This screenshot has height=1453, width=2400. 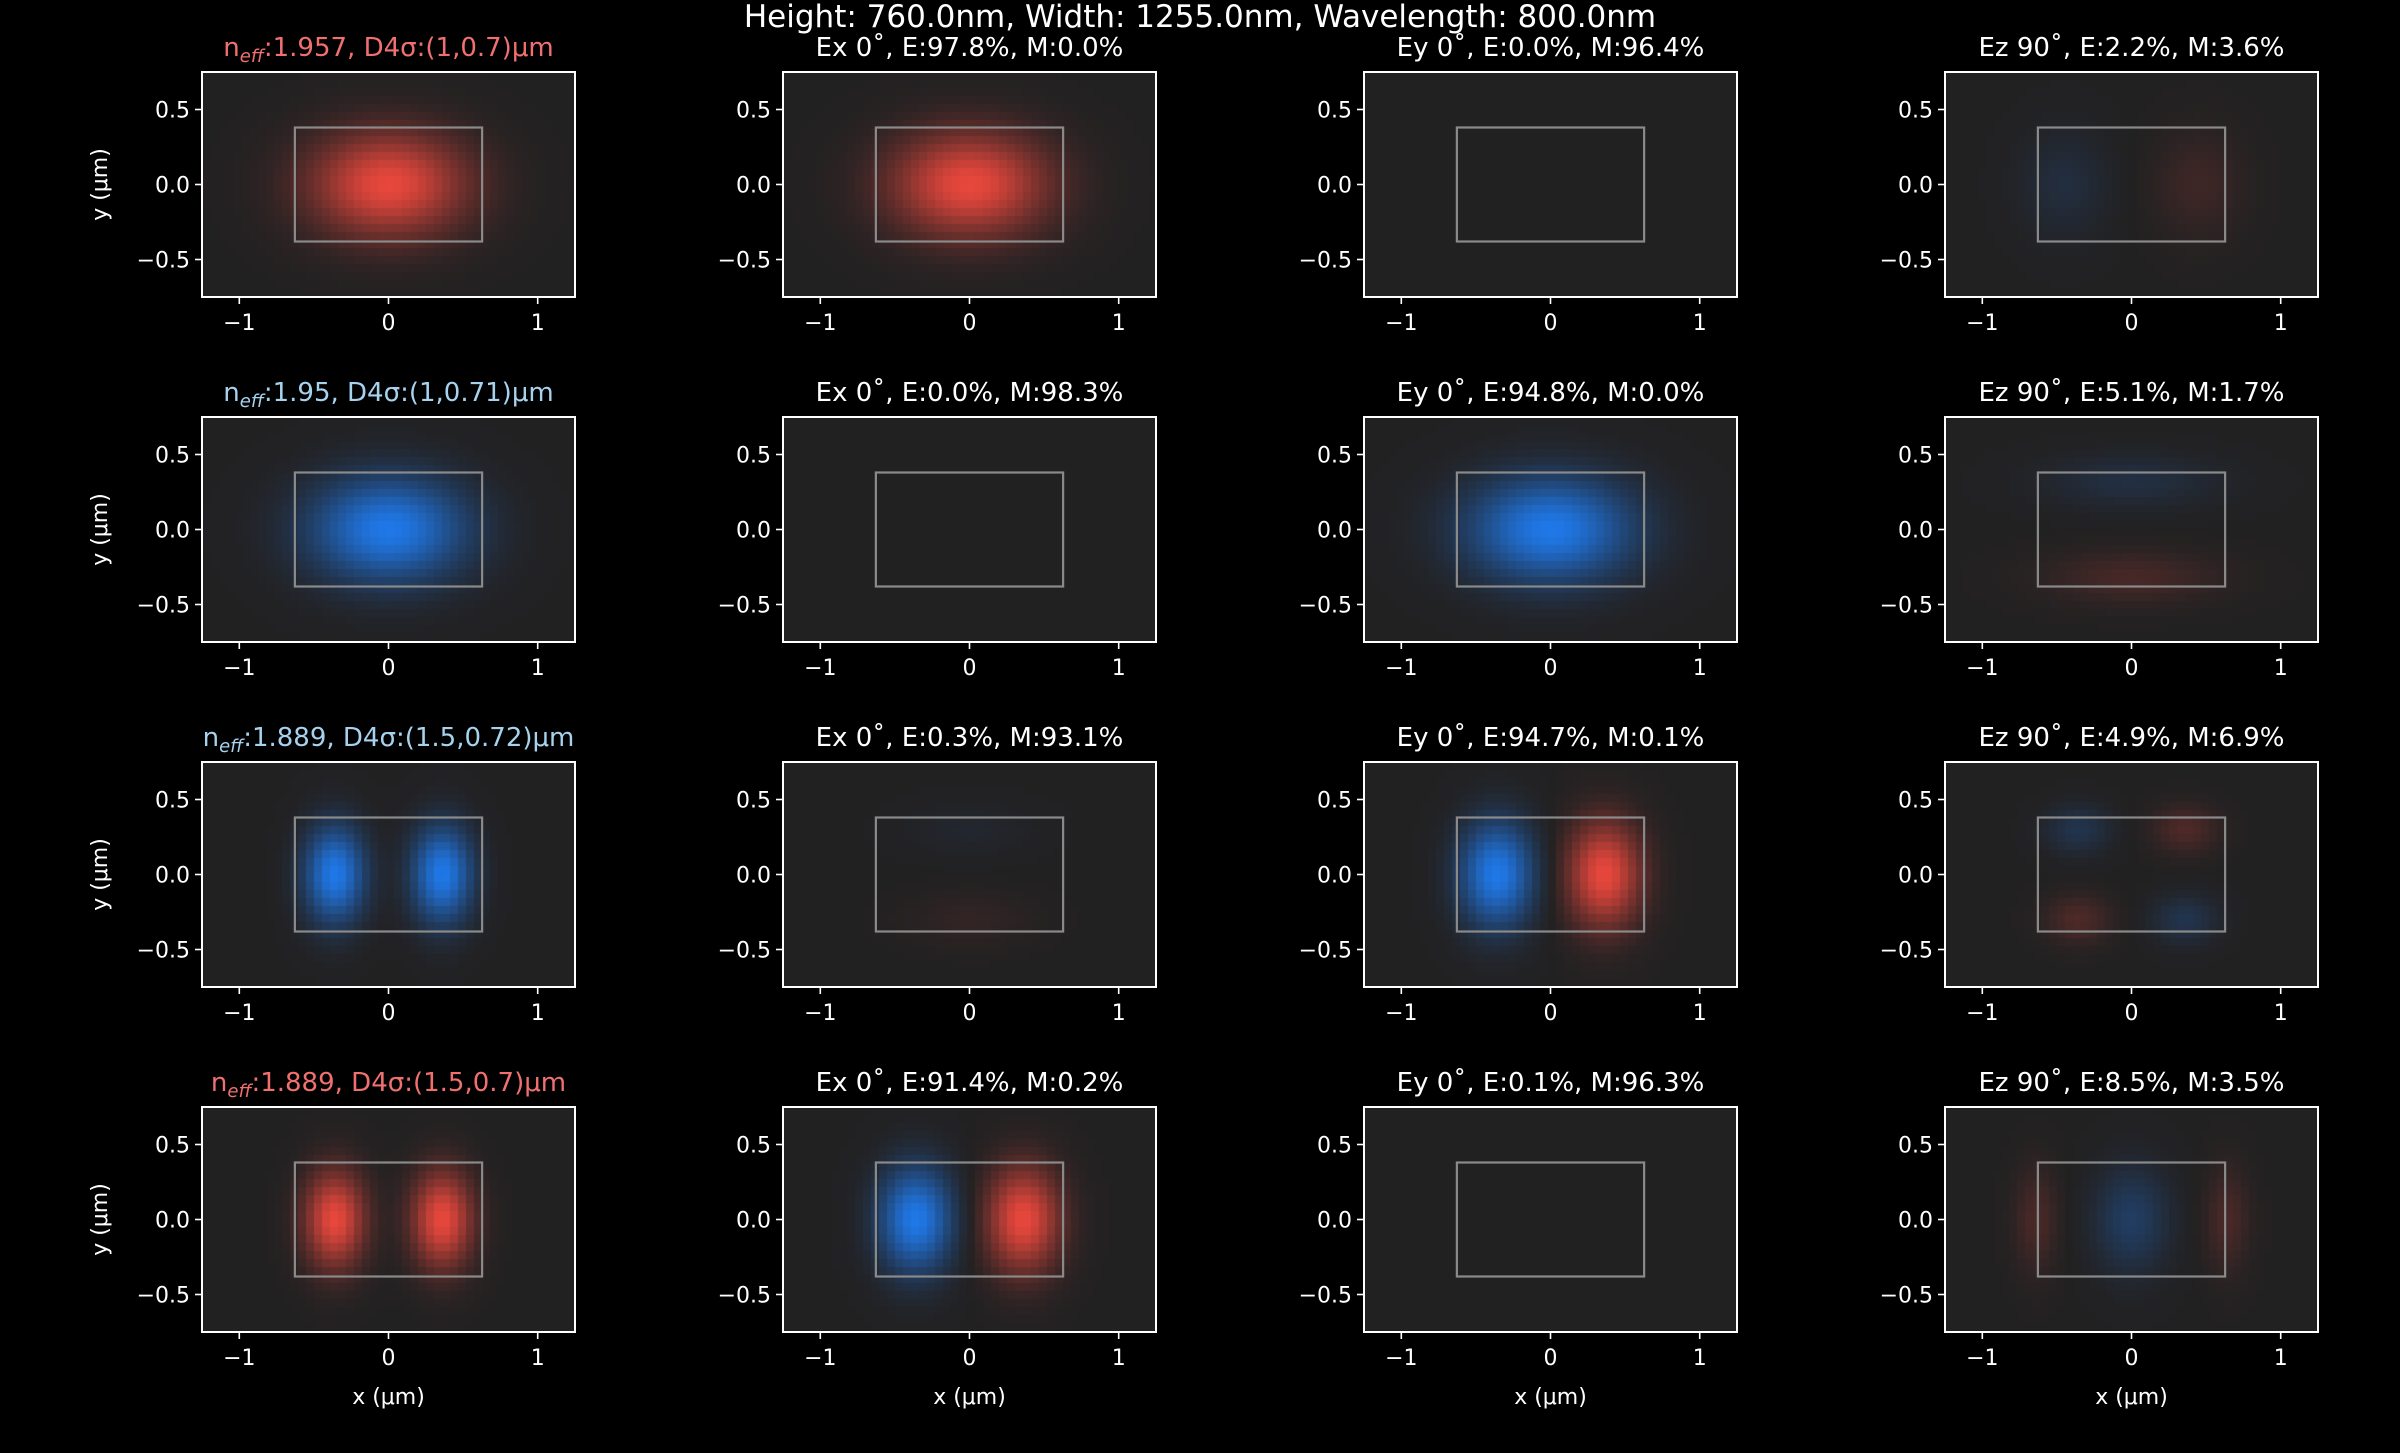 What do you see at coordinates (1518, 184) in the screenshot?
I see `field-panel: −1 0 1 0.5 0.0 −0.5 Ey 0˚, E:0.0%, M:96.4%` at bounding box center [1518, 184].